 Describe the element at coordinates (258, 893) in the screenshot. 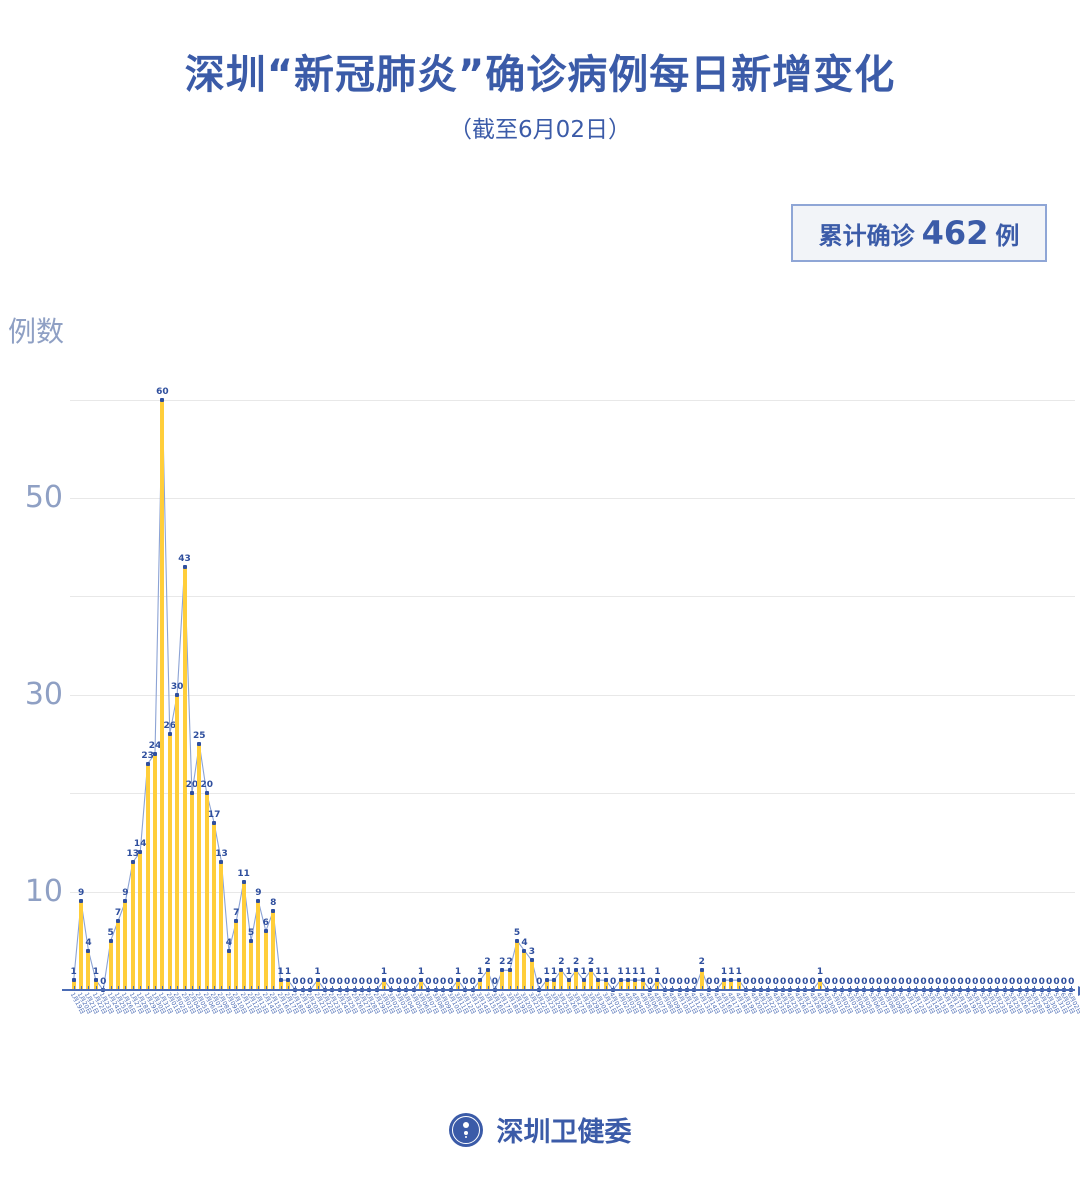

I see `data-point-label: 9` at that location.